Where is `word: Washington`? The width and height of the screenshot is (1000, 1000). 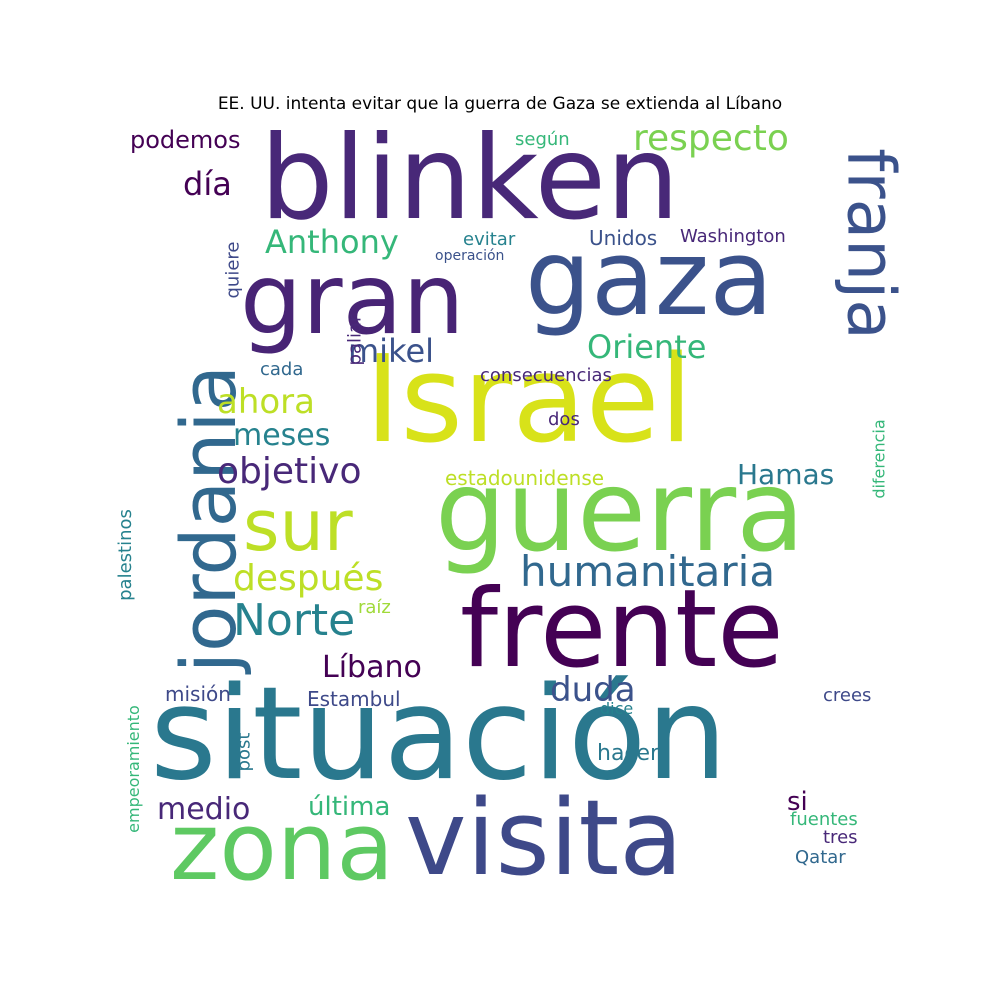 word: Washington is located at coordinates (733, 236).